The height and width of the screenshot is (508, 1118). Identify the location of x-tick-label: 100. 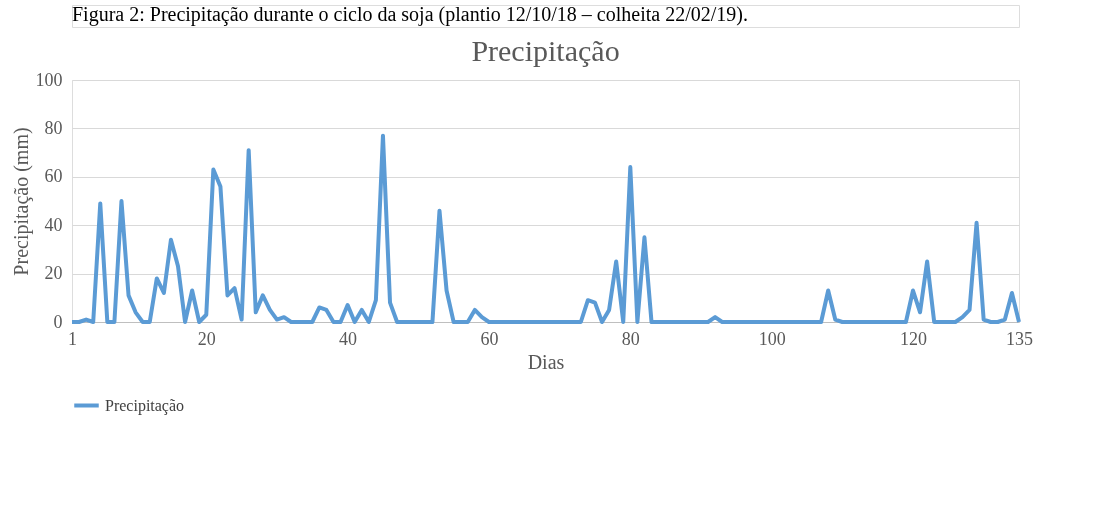
(772, 338).